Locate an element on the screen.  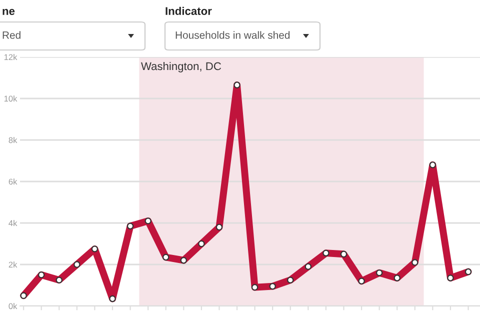
y-tick-label: 0k is located at coordinates (13, 306).